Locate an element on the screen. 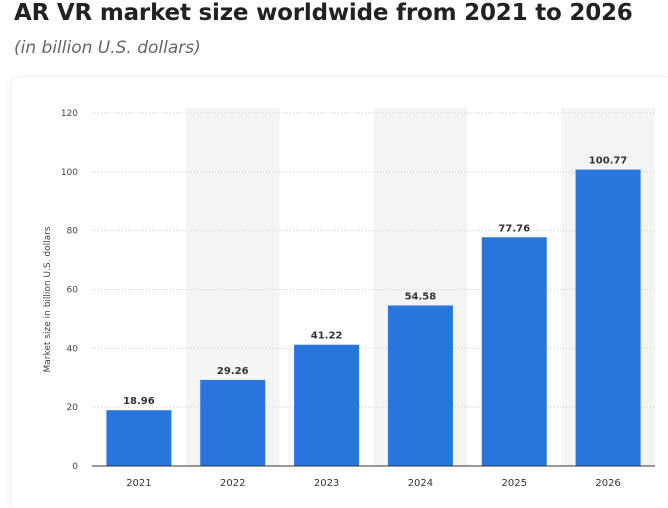 This screenshot has height=508, width=668. x-tick-label: 2021 is located at coordinates (138, 483).